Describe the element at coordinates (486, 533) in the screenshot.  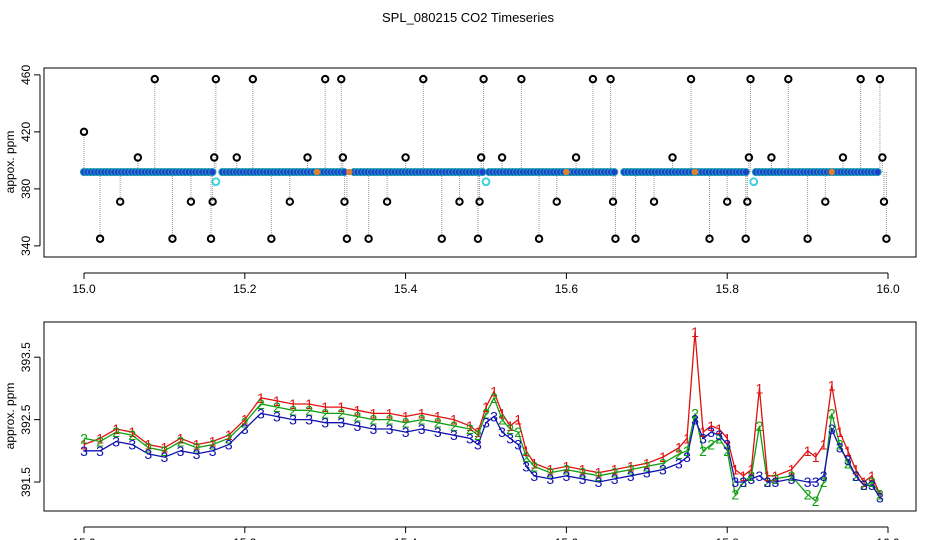
I see `bottom-x-axis: 15.0 15.2 15.4 15.6 15.8 16.0` at that location.